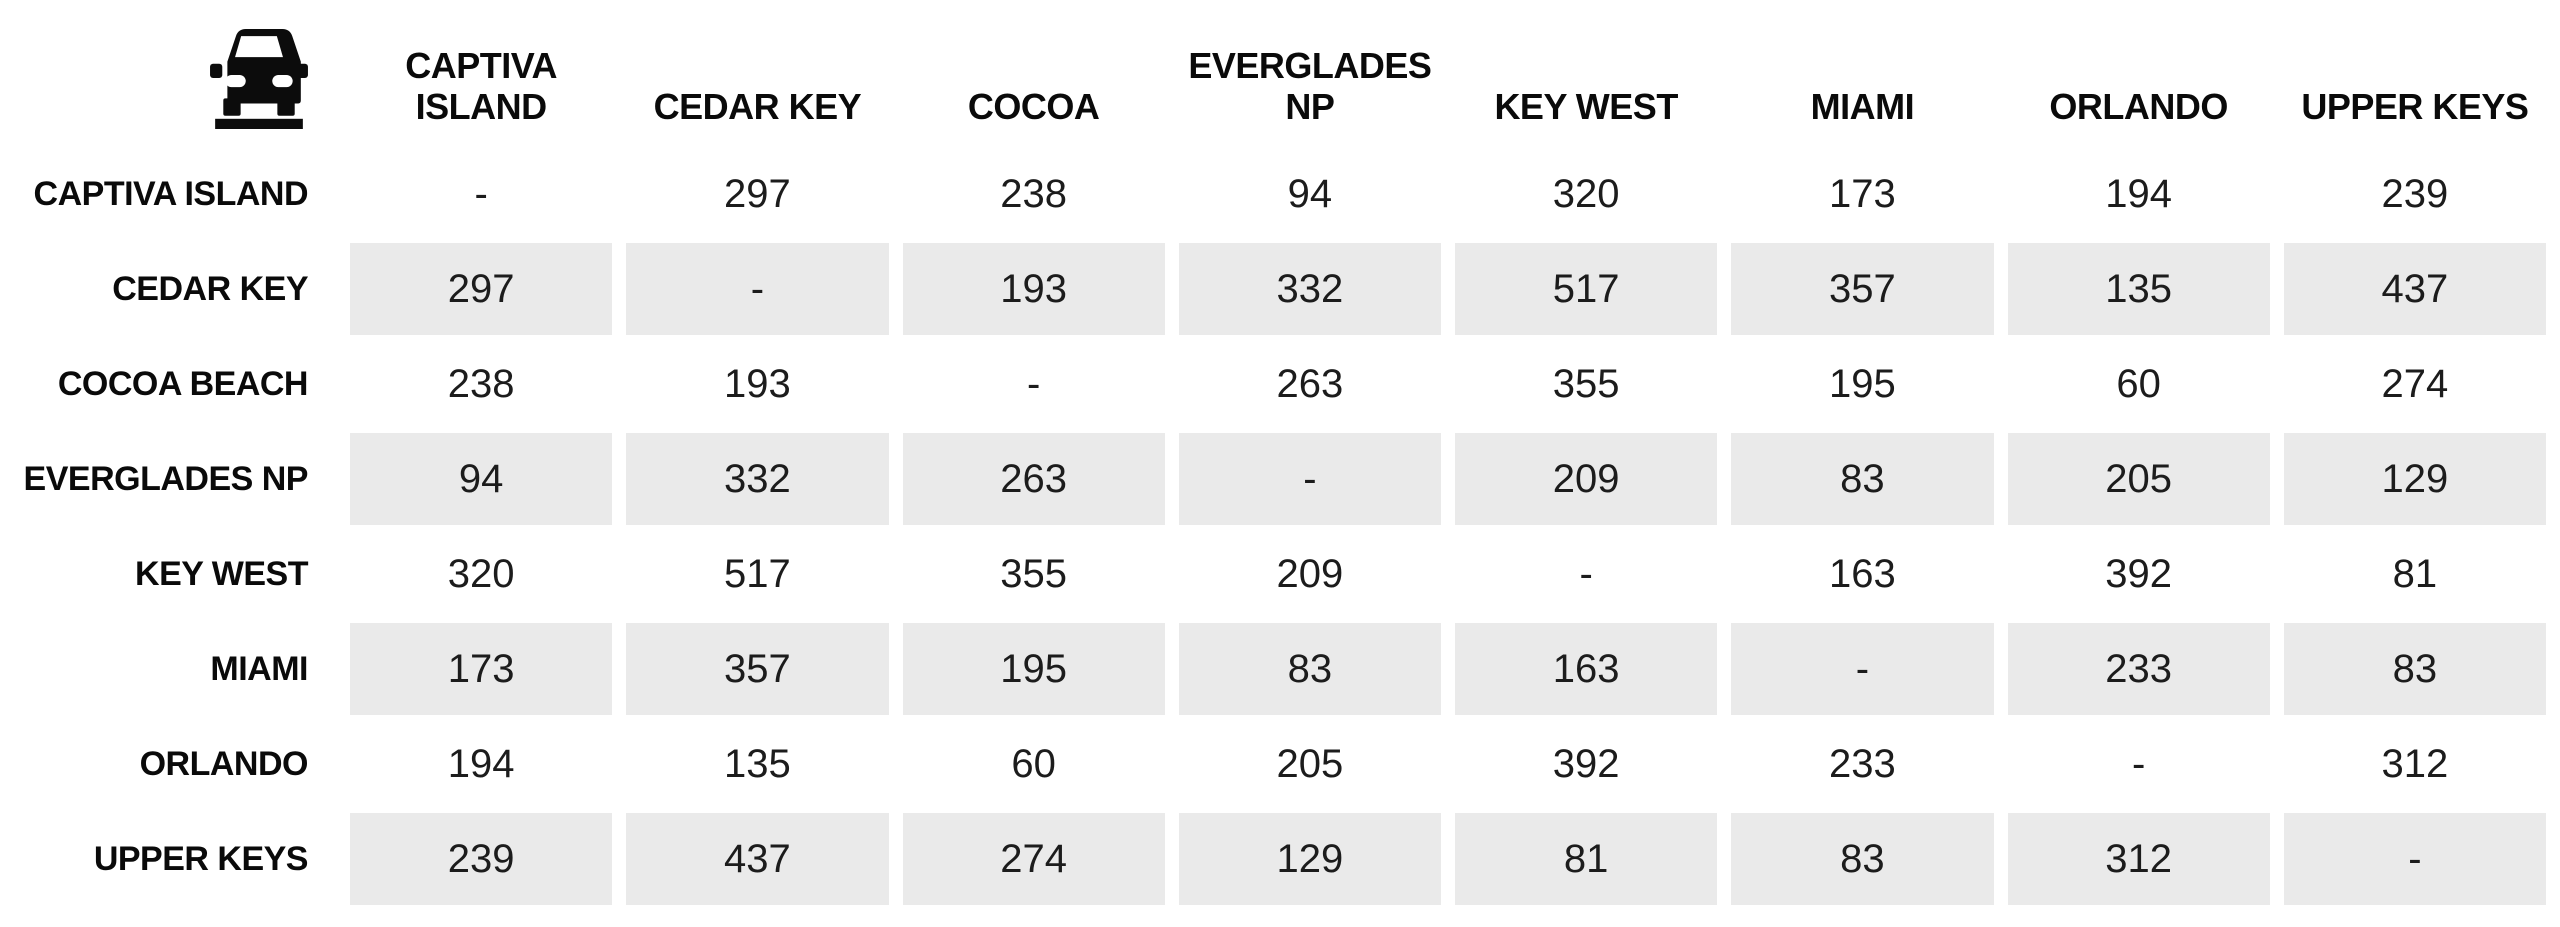 This screenshot has width=2560, height=927. I want to click on column-header-cedar-key: CEDAR KEY, so click(757, 106).